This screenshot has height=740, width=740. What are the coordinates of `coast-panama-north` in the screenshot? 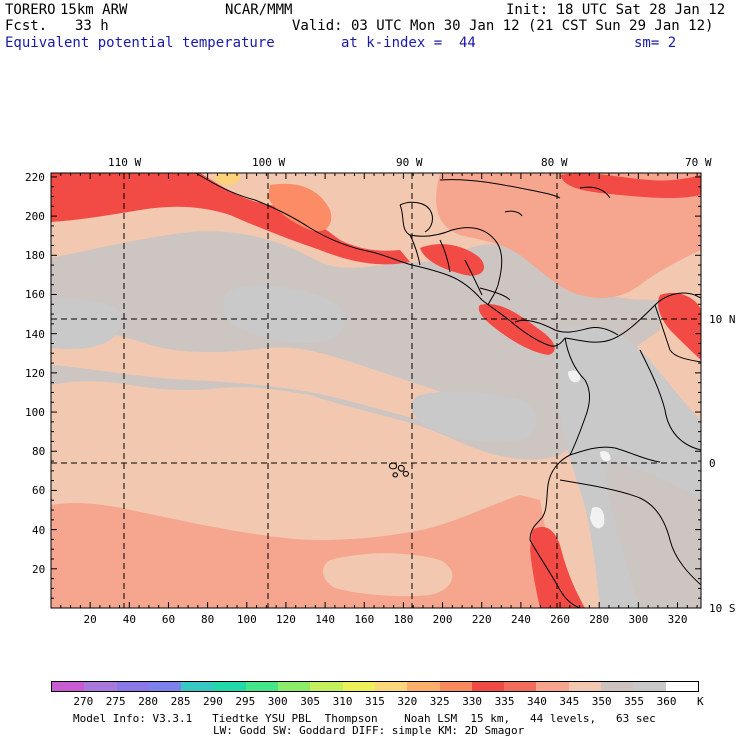 It's located at (566, 327).